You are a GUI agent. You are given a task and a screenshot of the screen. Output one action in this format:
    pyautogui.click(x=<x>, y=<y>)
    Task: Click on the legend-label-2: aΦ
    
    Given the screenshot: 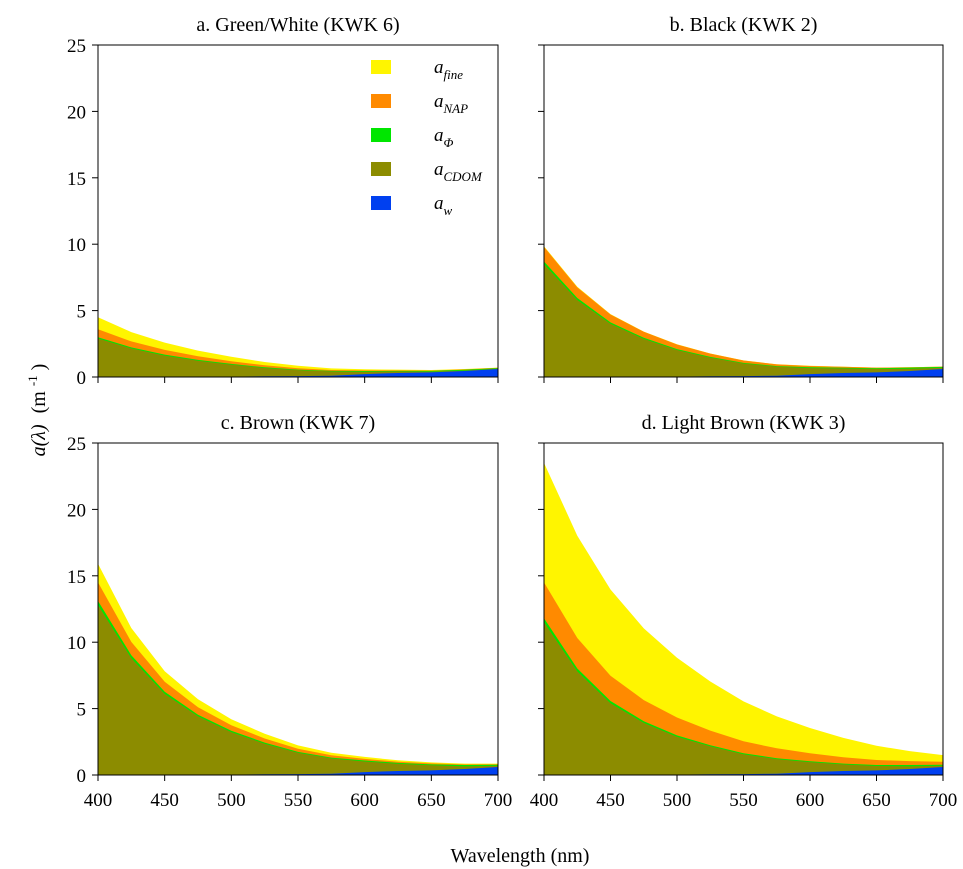 What is the action you would take?
    pyautogui.click(x=444, y=137)
    